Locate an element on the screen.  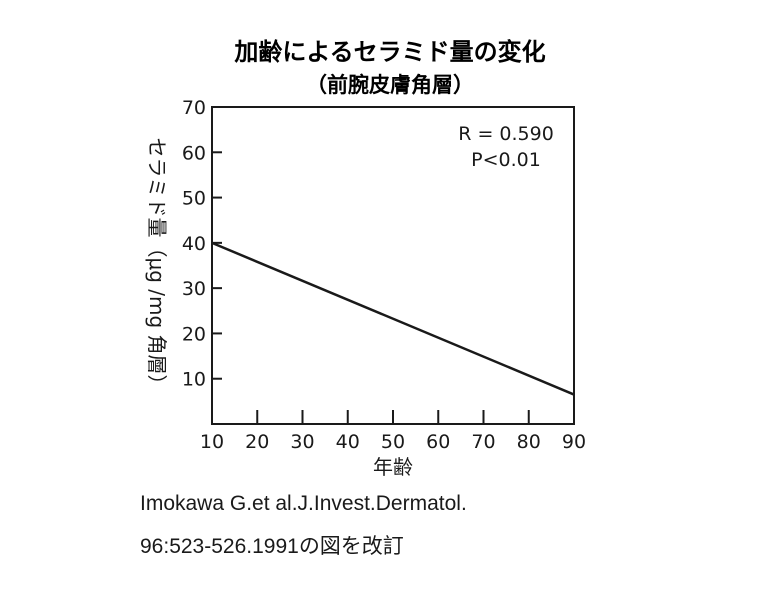
y-tick-label-10: 10 is located at coordinates (194, 380).